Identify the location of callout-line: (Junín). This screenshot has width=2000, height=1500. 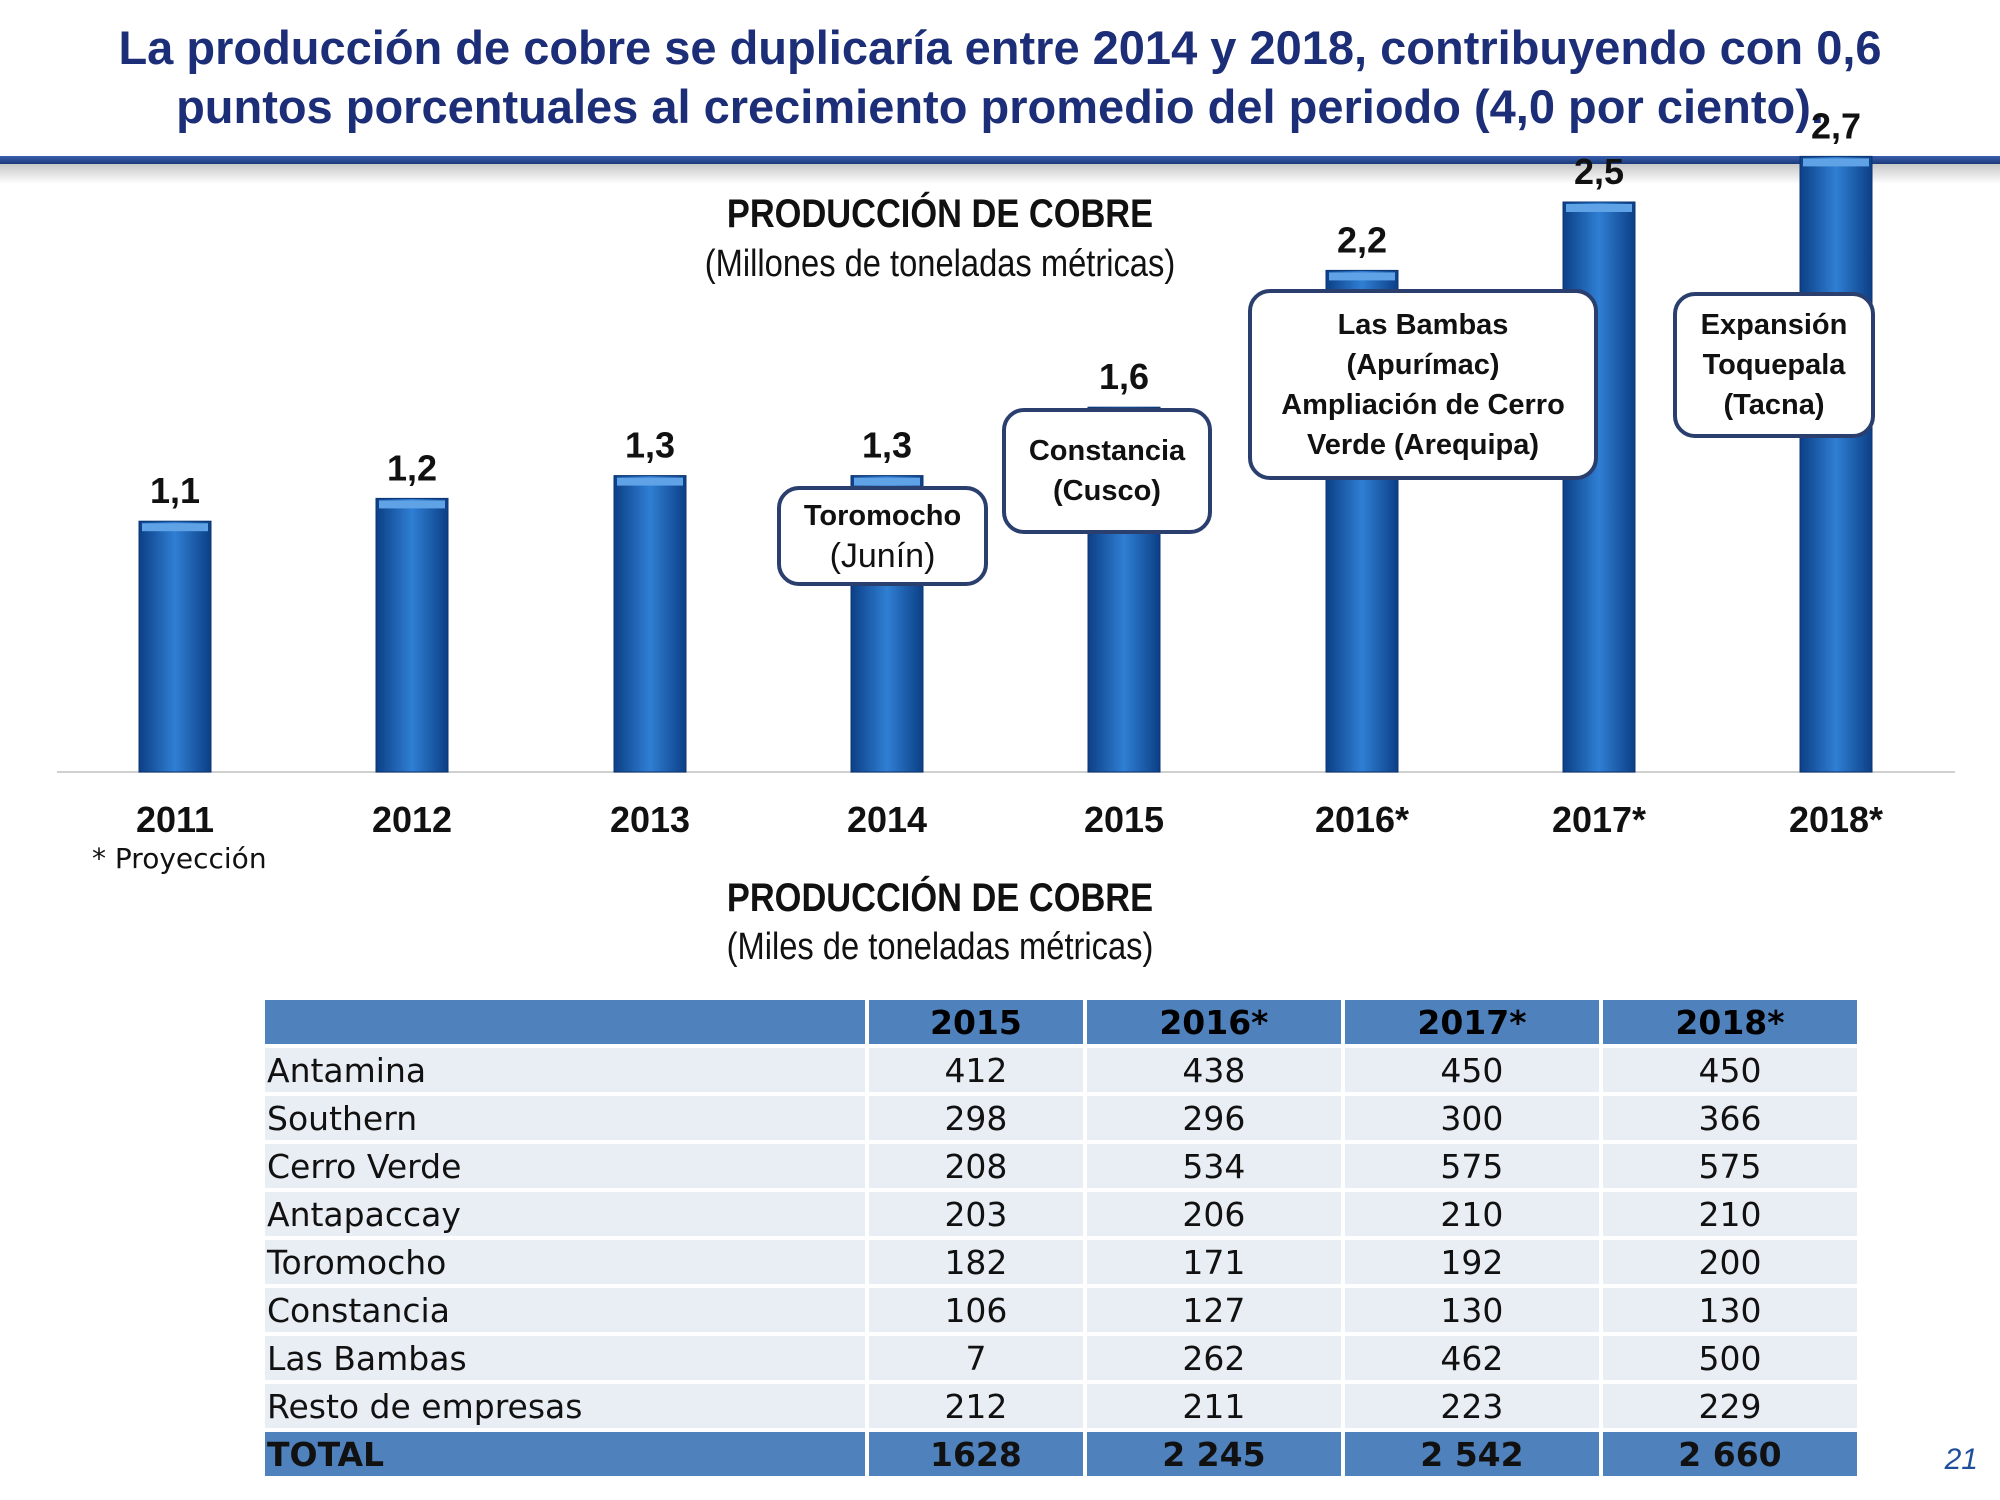
(882, 556).